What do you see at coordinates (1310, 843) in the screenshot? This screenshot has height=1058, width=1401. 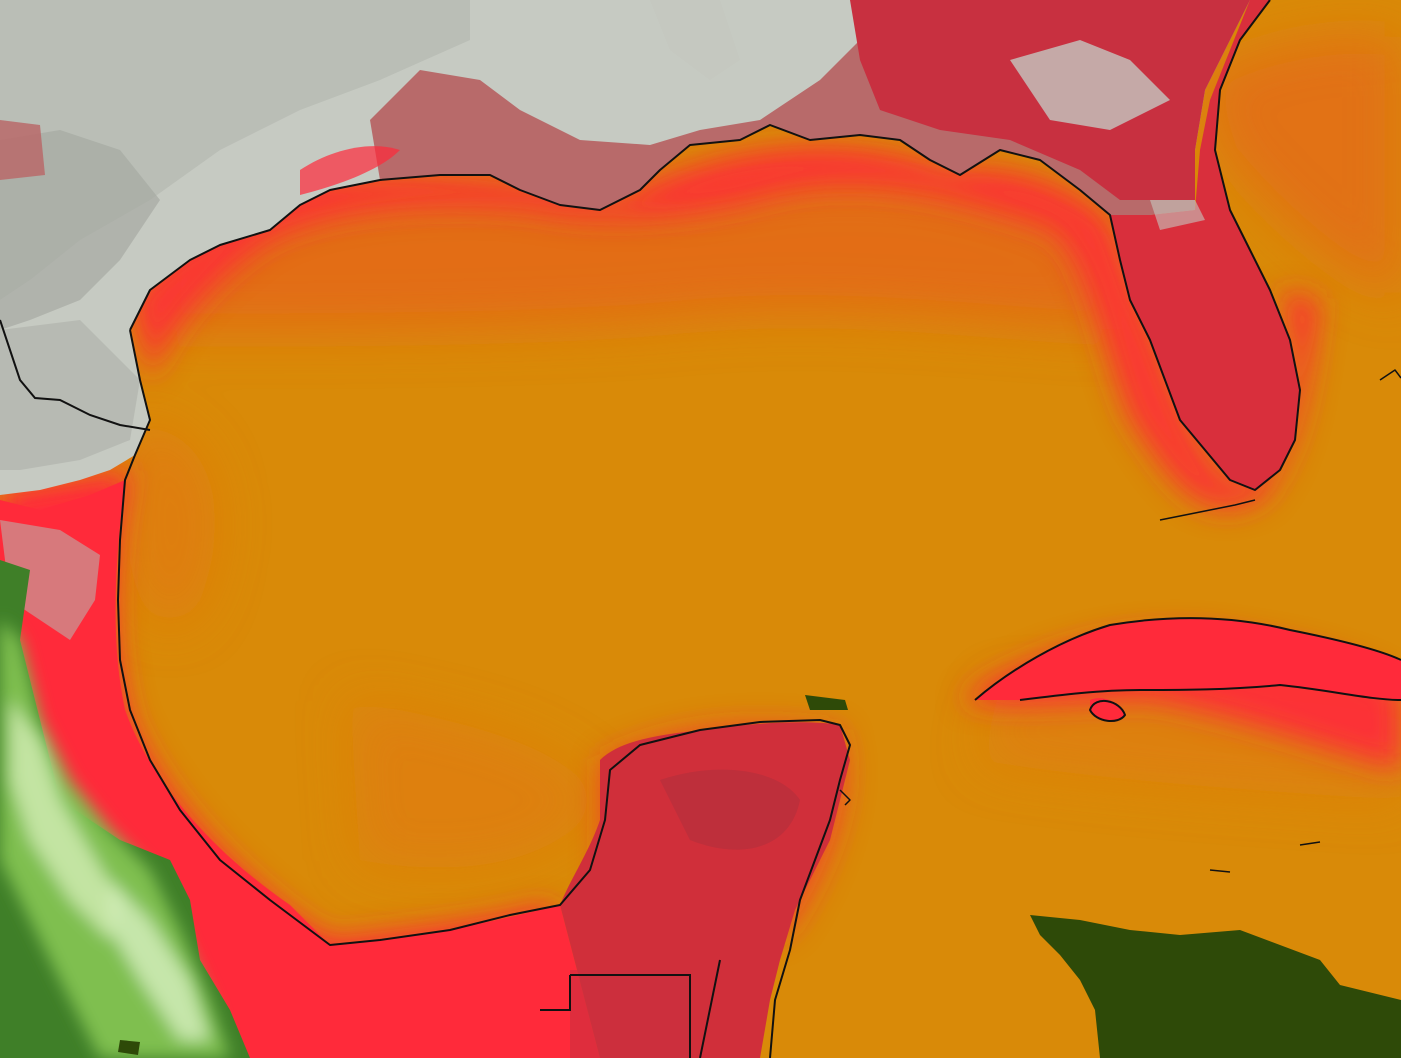 I see `cayman-brac-outline` at bounding box center [1310, 843].